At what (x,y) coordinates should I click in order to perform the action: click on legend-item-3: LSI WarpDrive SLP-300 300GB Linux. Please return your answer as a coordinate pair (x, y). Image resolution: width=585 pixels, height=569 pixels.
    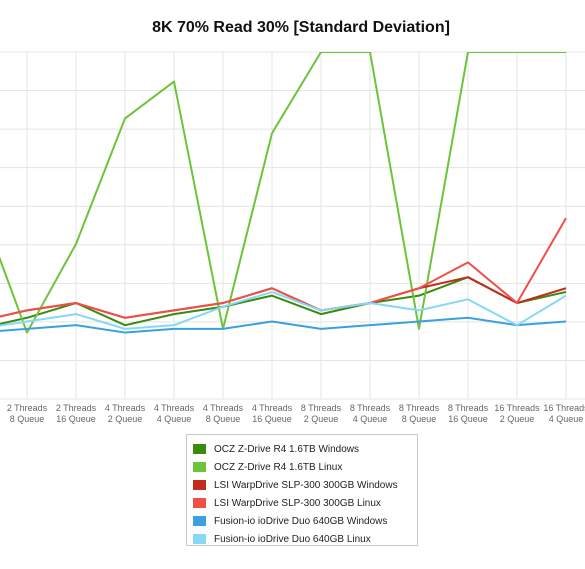
    Looking at the image, I should click on (305, 503).